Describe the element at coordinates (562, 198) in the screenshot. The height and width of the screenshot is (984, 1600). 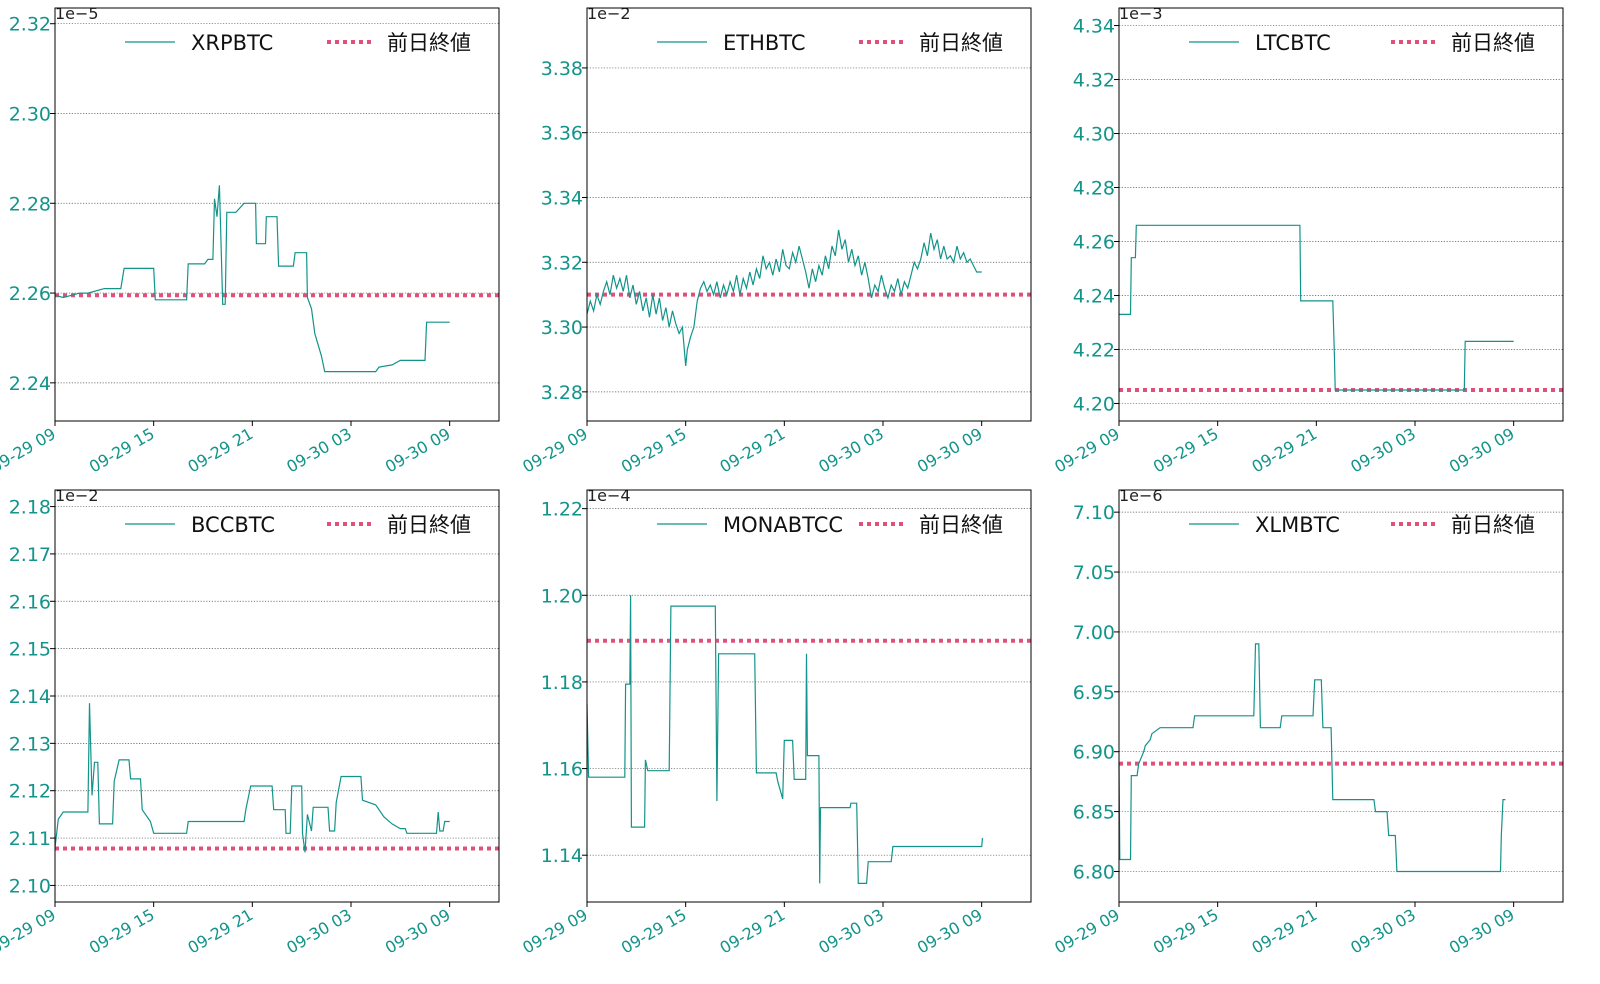
I see `y-tick-label: 3.34` at that location.